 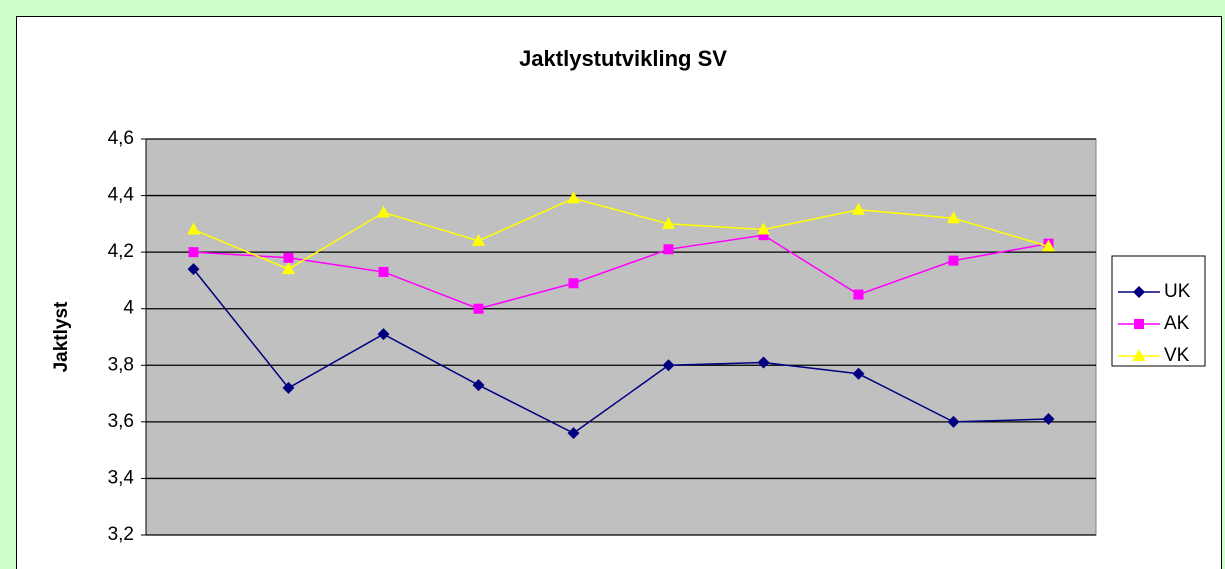 What do you see at coordinates (1177, 323) in the screenshot?
I see `legend-label: AK` at bounding box center [1177, 323].